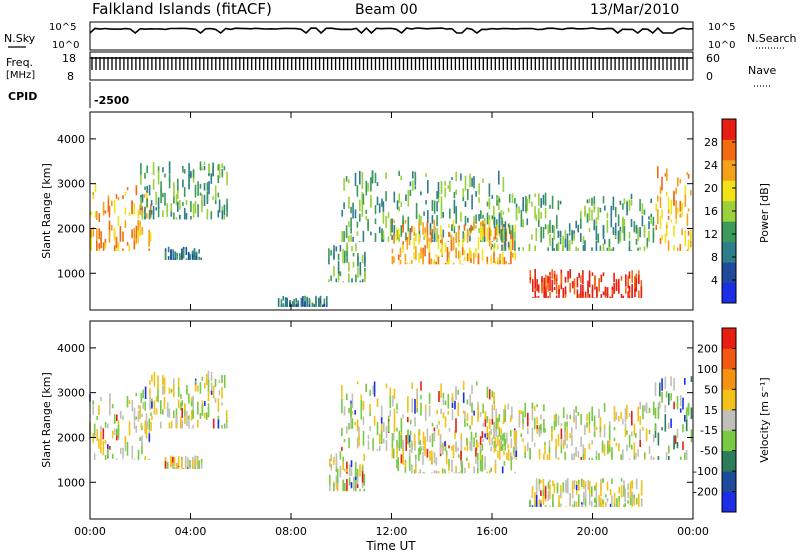  Describe the element at coordinates (392, 531) in the screenshot. I see `x-tick-label: 12:00` at that location.